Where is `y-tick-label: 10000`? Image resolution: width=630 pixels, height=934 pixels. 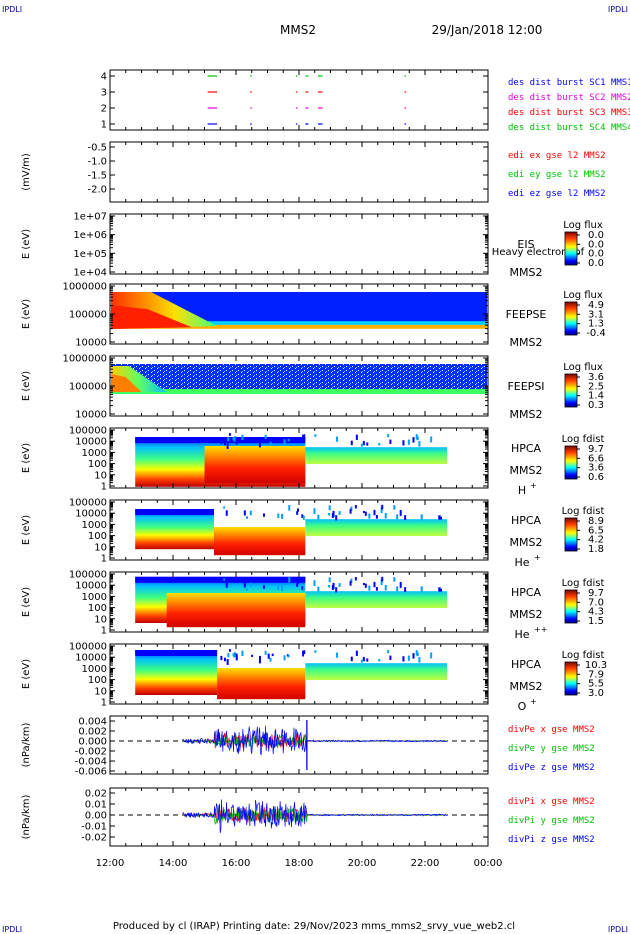
y-tick-label: 10000 is located at coordinates (91, 586).